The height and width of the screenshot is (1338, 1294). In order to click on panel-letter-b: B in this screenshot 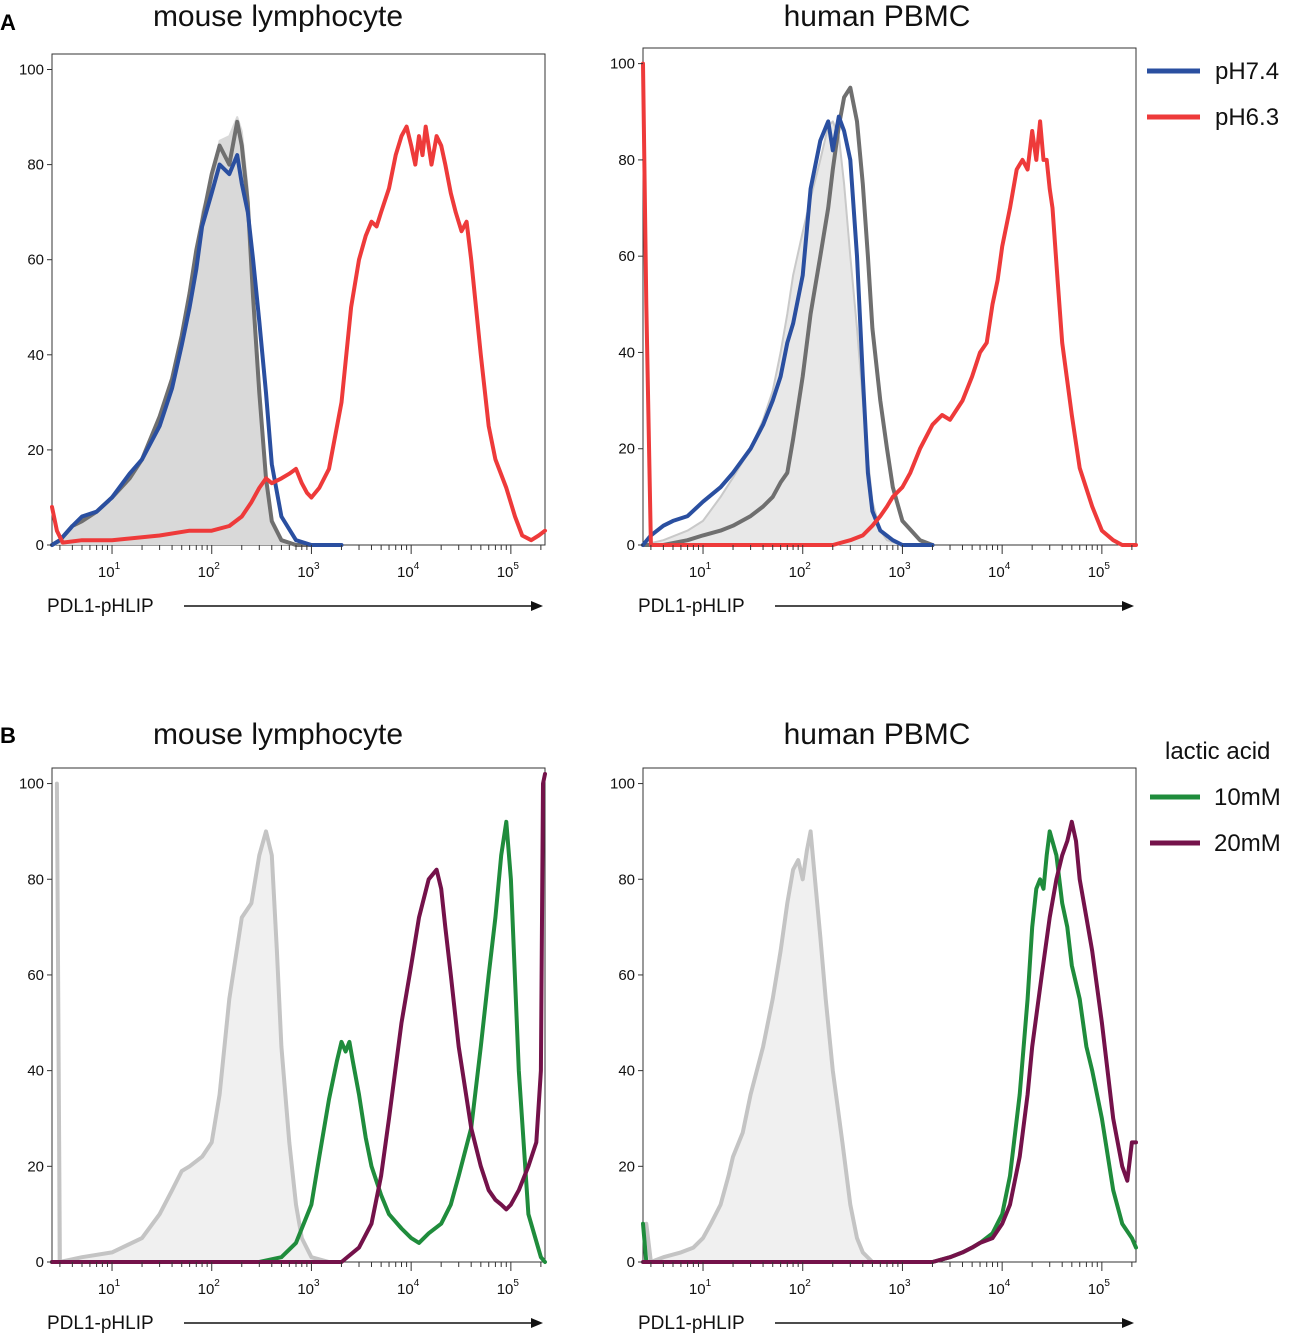, I will do `click(8, 735)`.